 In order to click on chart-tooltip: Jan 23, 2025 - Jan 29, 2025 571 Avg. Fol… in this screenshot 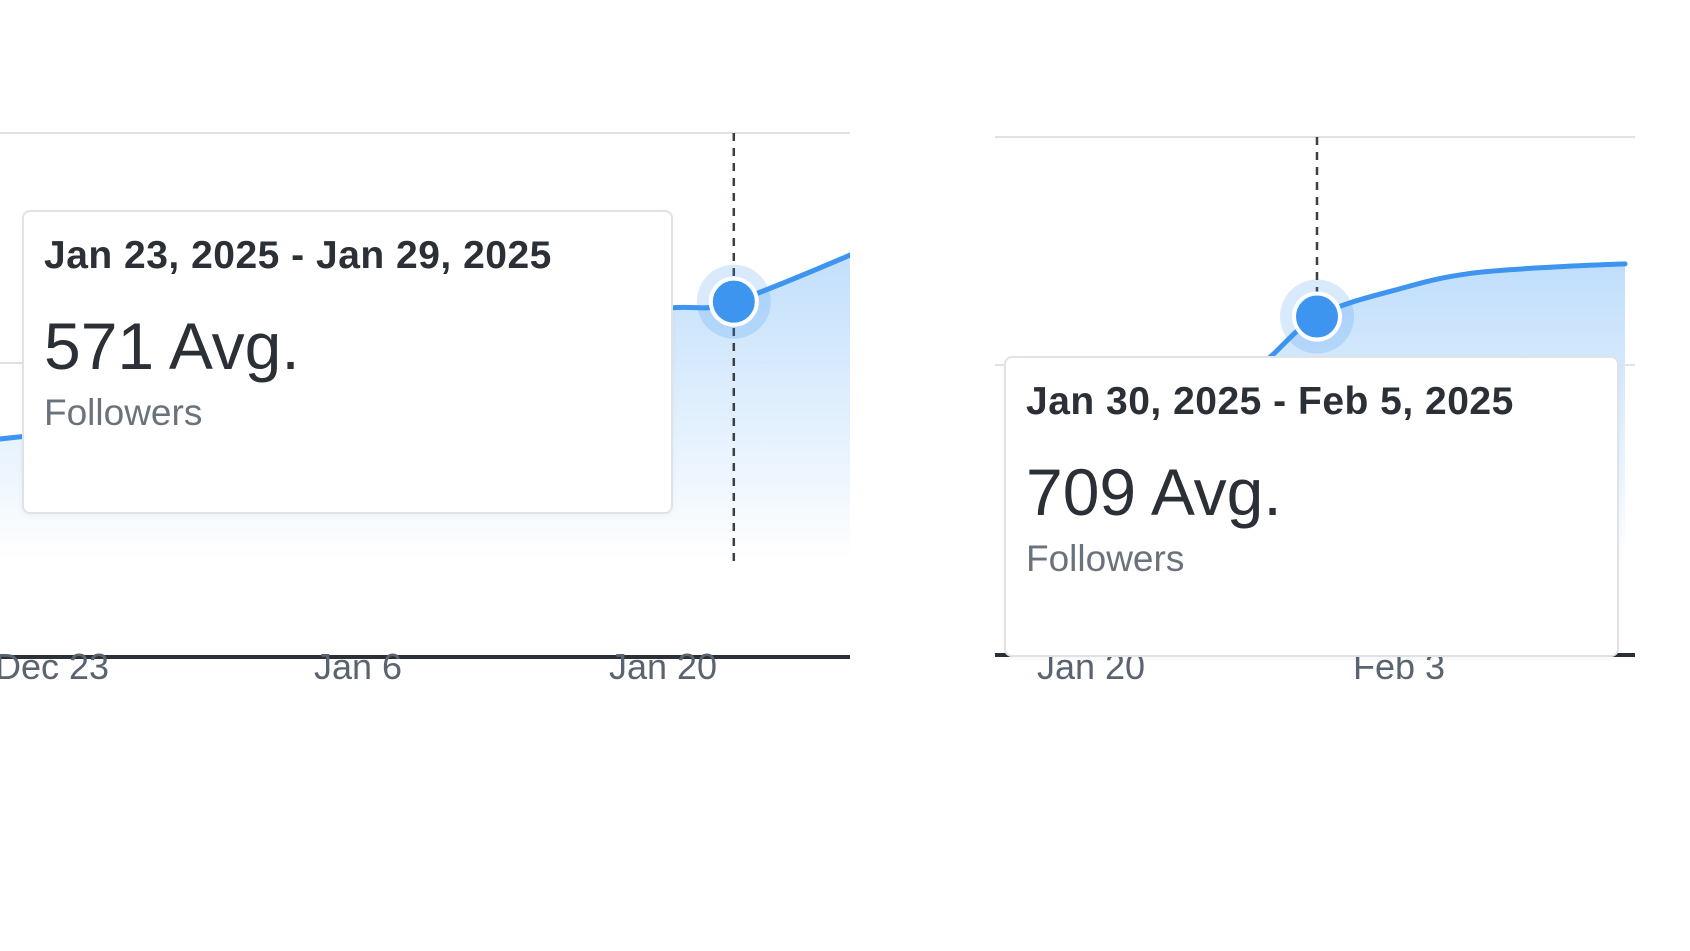, I will do `click(347, 362)`.